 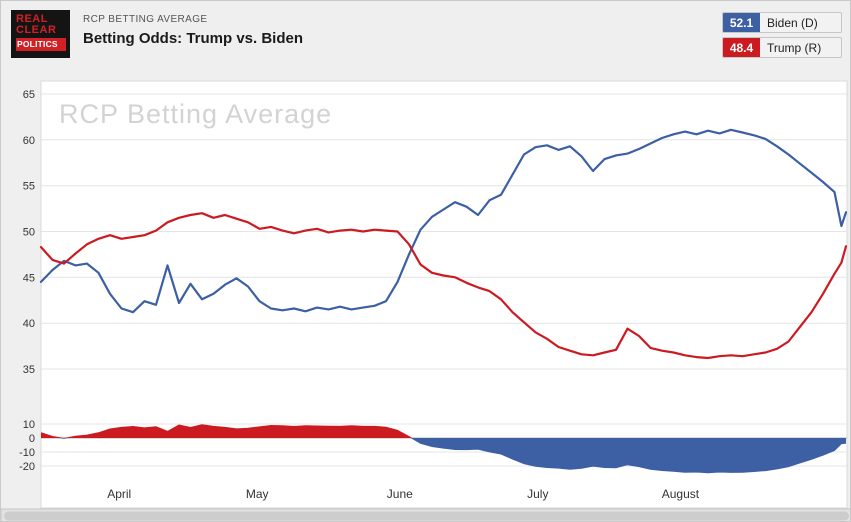 What do you see at coordinates (741, 47) in the screenshot?
I see `trump-value-badge: 48.4` at bounding box center [741, 47].